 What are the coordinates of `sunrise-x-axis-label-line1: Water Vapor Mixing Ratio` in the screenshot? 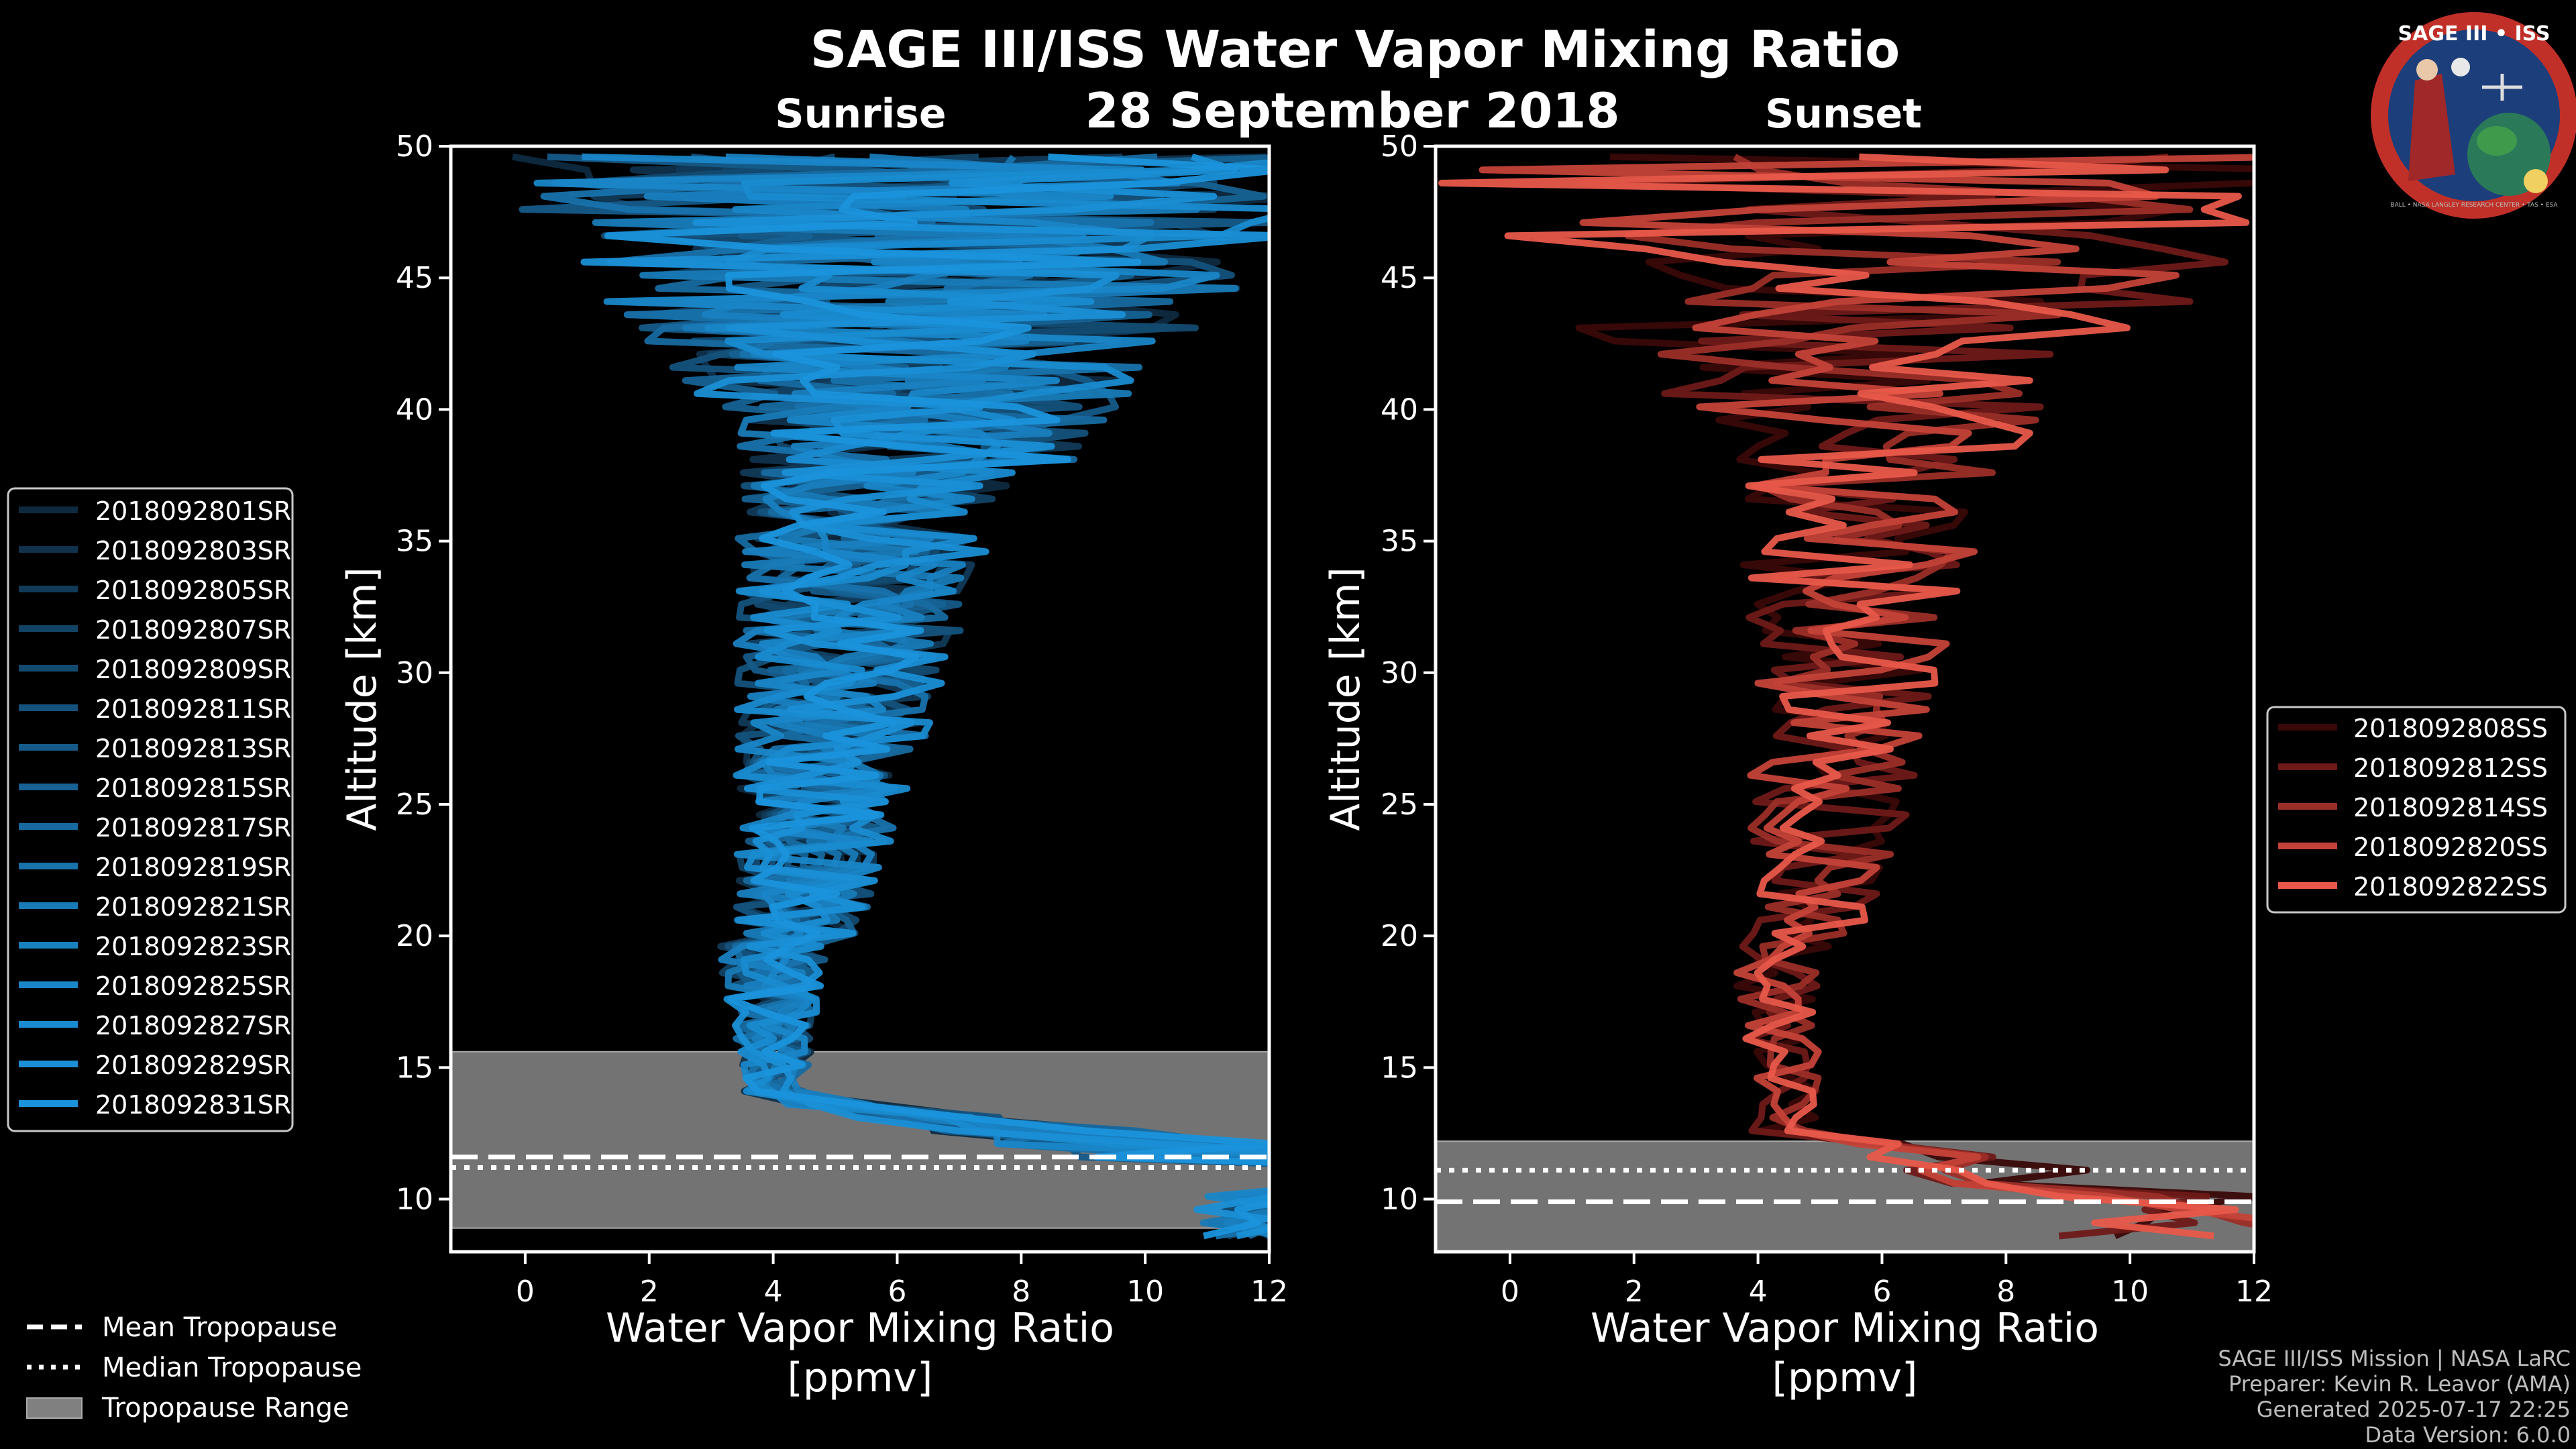 It's located at (860, 1328).